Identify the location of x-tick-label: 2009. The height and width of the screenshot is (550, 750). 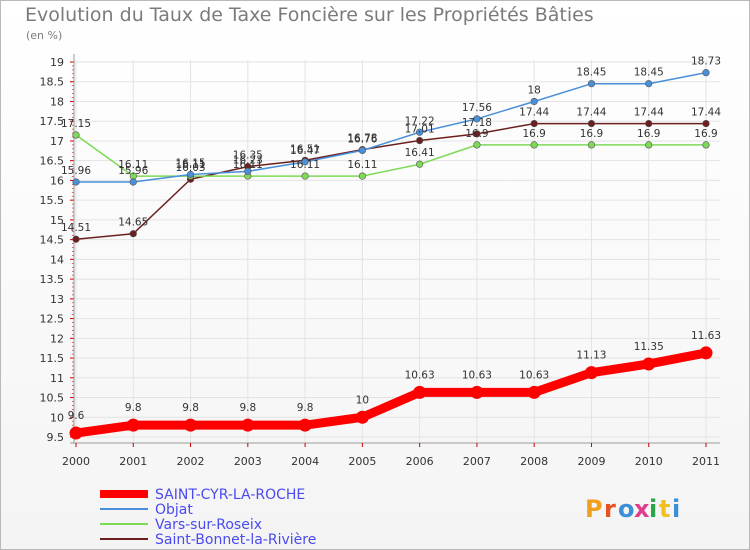
(591, 461).